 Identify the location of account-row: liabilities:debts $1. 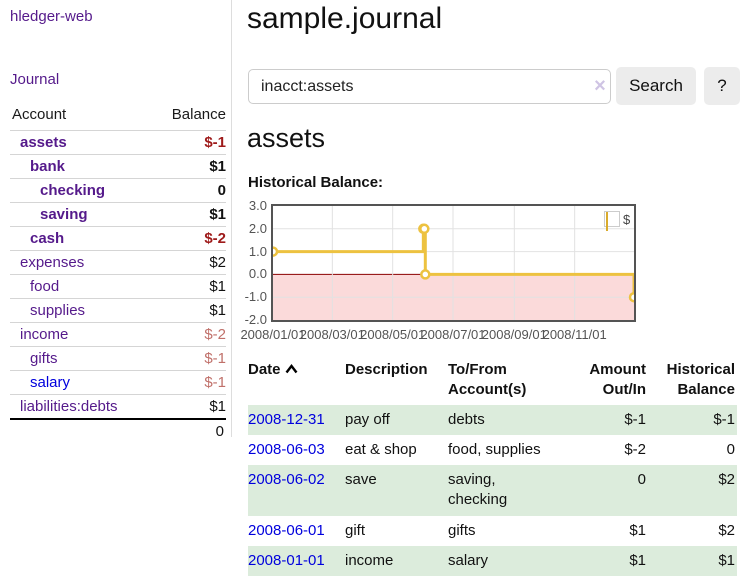
(118, 407).